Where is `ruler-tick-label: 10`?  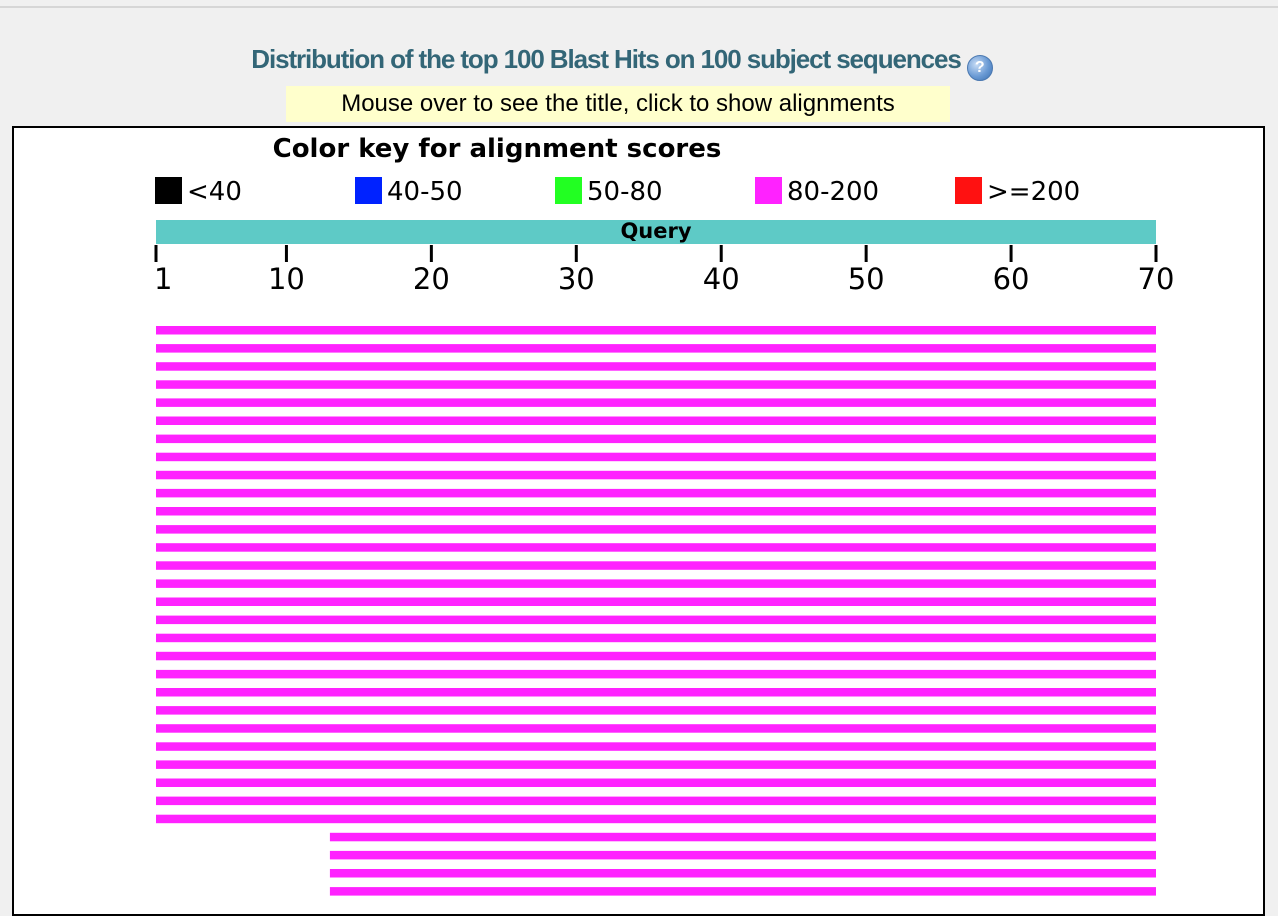
ruler-tick-label: 10 is located at coordinates (286, 279).